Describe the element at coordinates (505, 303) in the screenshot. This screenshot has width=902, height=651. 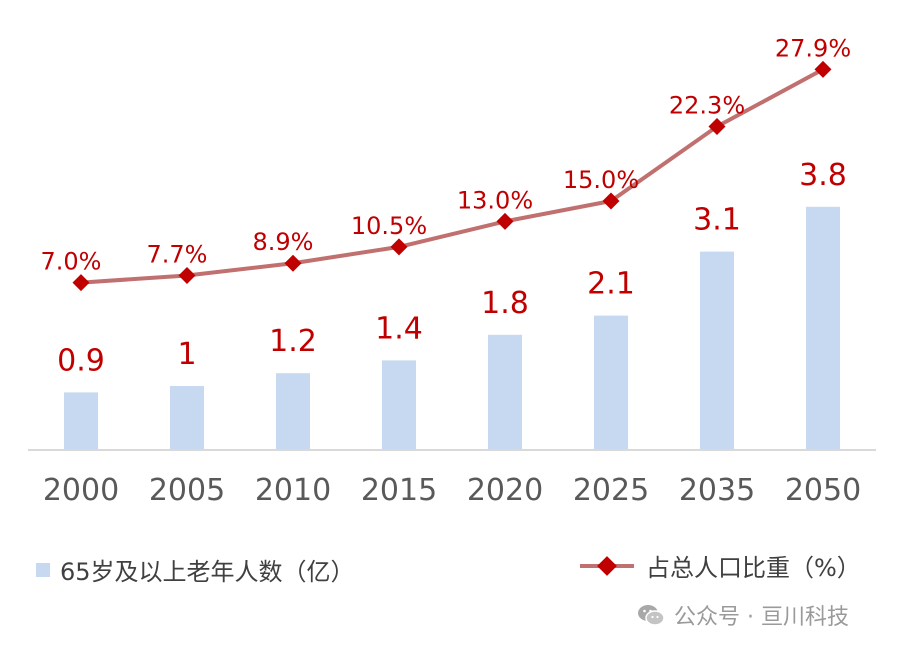
I see `bar-value-label: 1.8` at that location.